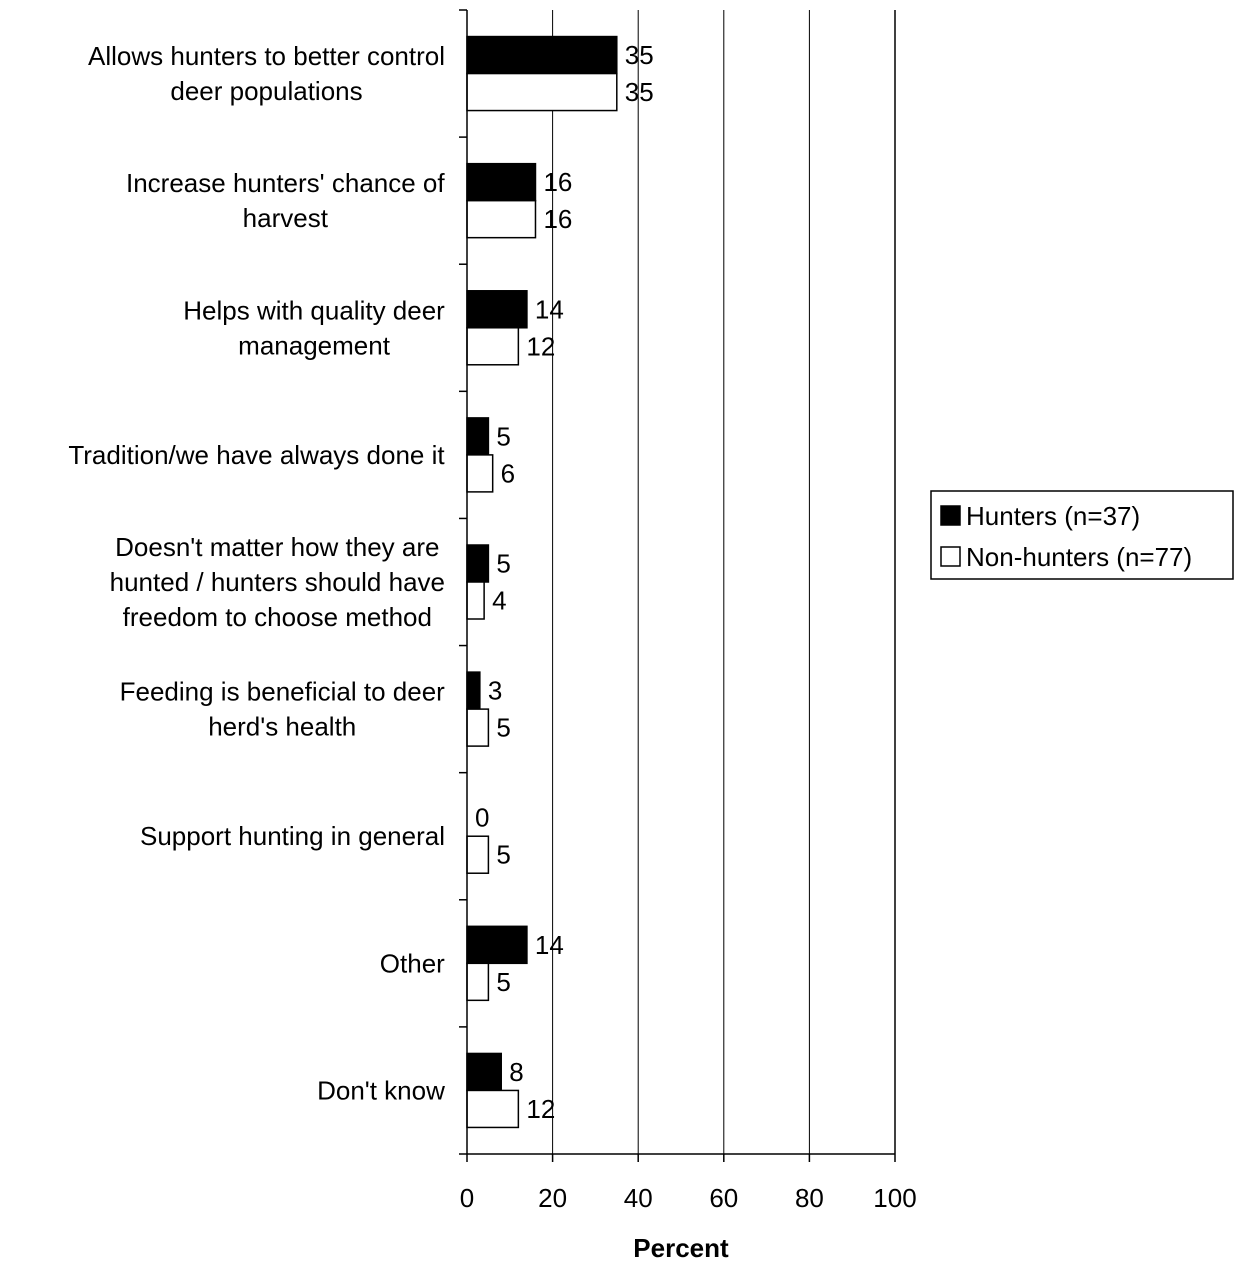 The image size is (1235, 1262). What do you see at coordinates (809, 1198) in the screenshot?
I see `x-tick-label-80: 80` at bounding box center [809, 1198].